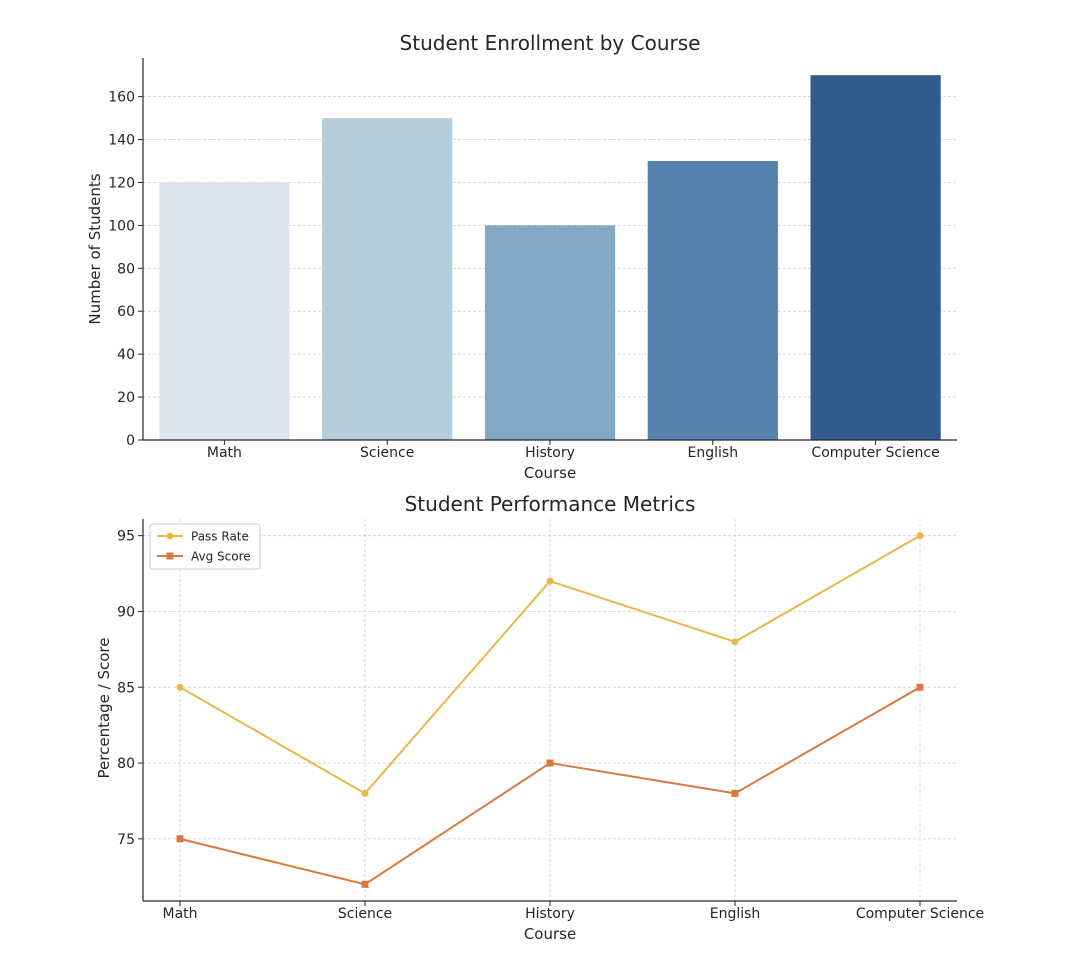  Describe the element at coordinates (126, 840) in the screenshot. I see `chart2-y-tick-label: 75` at that location.